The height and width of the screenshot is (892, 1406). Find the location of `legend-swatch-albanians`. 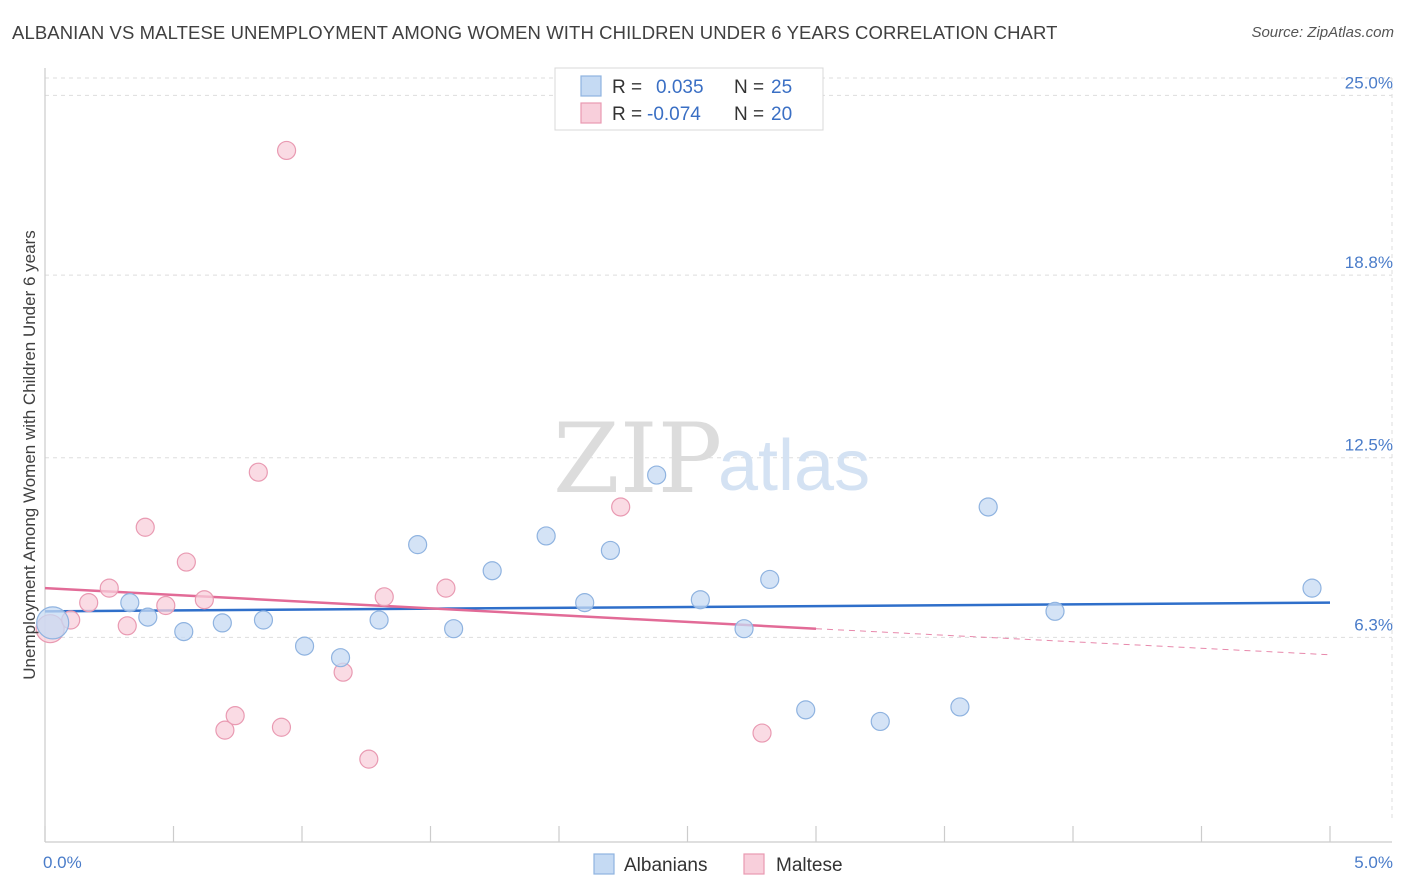

legend-swatch-albanians is located at coordinates (591, 86).